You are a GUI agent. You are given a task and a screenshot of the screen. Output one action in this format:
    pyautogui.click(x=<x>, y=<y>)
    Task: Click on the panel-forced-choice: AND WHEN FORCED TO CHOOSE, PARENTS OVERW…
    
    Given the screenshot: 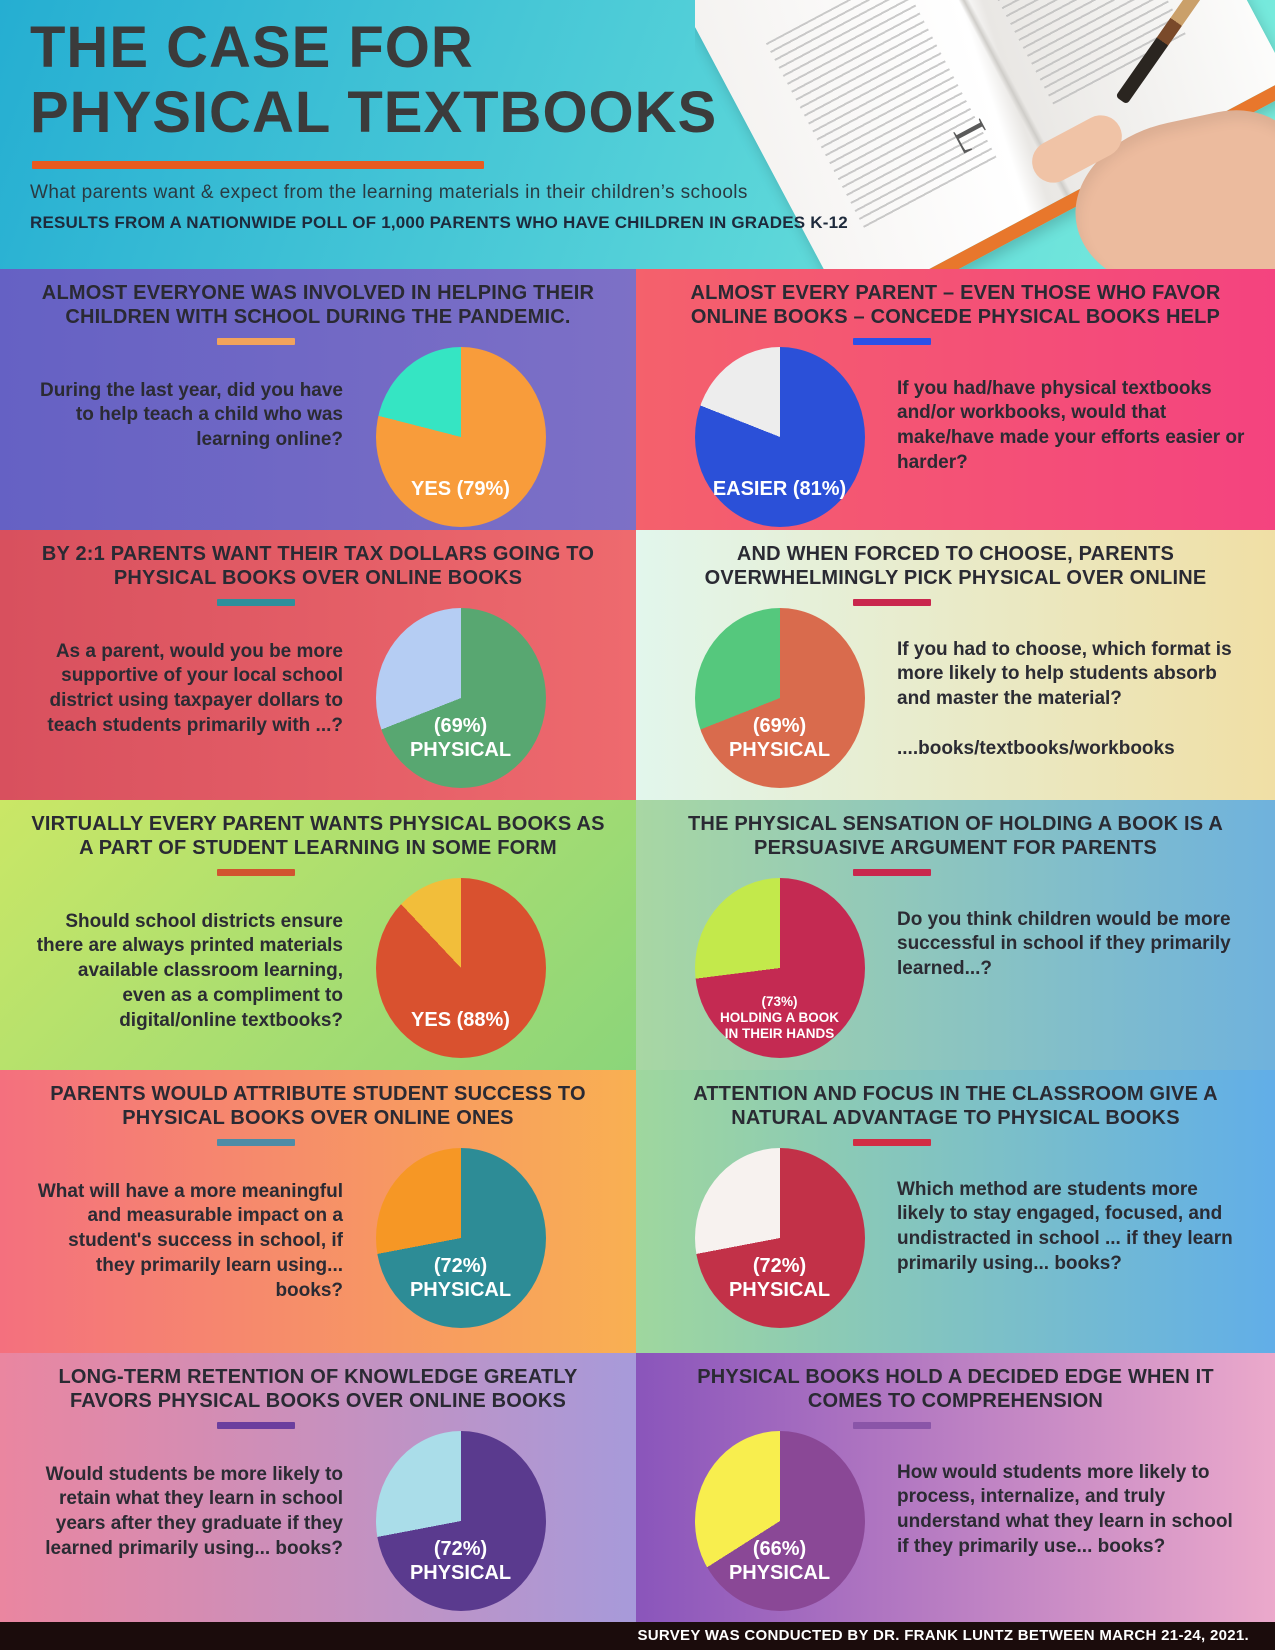 What is the action you would take?
    pyautogui.click(x=955, y=665)
    